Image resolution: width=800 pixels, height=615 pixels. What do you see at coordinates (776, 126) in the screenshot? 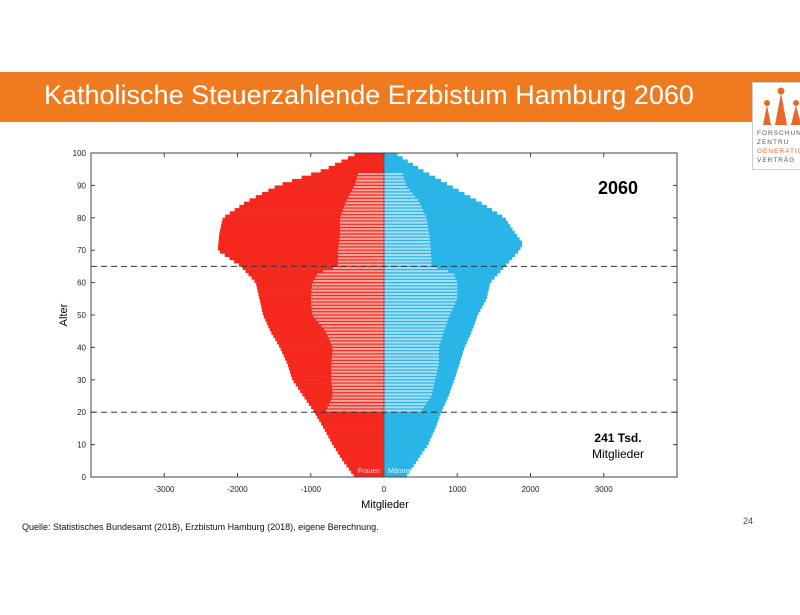
I see `logo: FORSCHUNG ZENTRU GENERATIONE VERTRÄG` at bounding box center [776, 126].